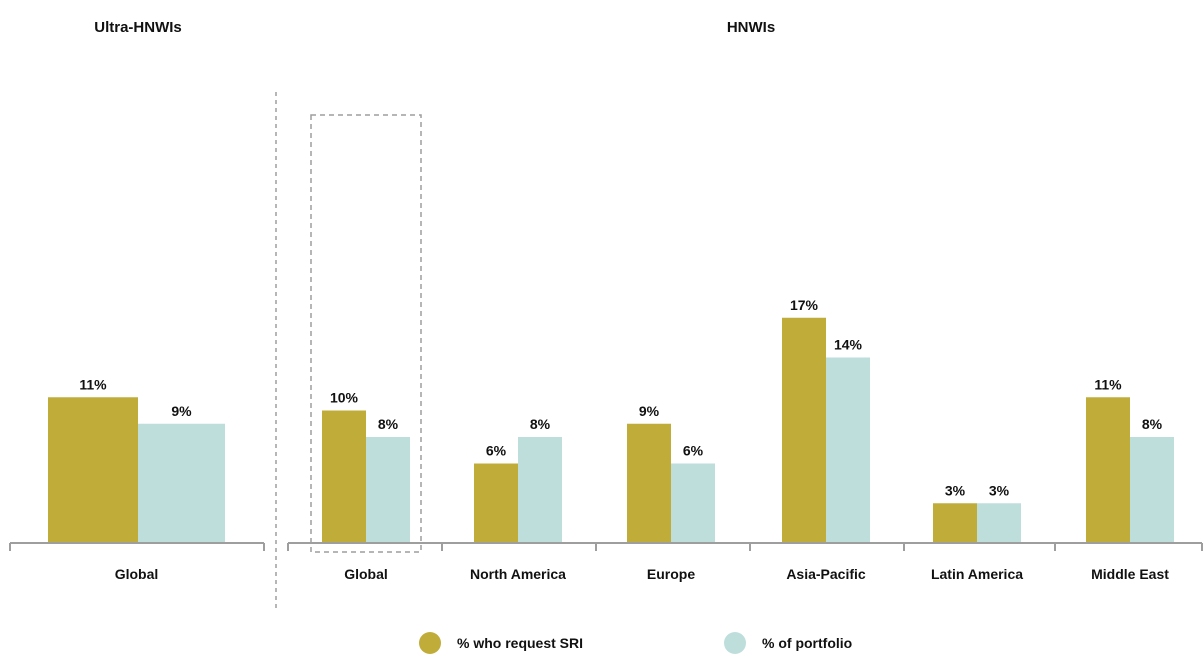 This screenshot has height=654, width=1203. What do you see at coordinates (344, 476) in the screenshot?
I see `bar-hnwis-global-request-sri` at bounding box center [344, 476].